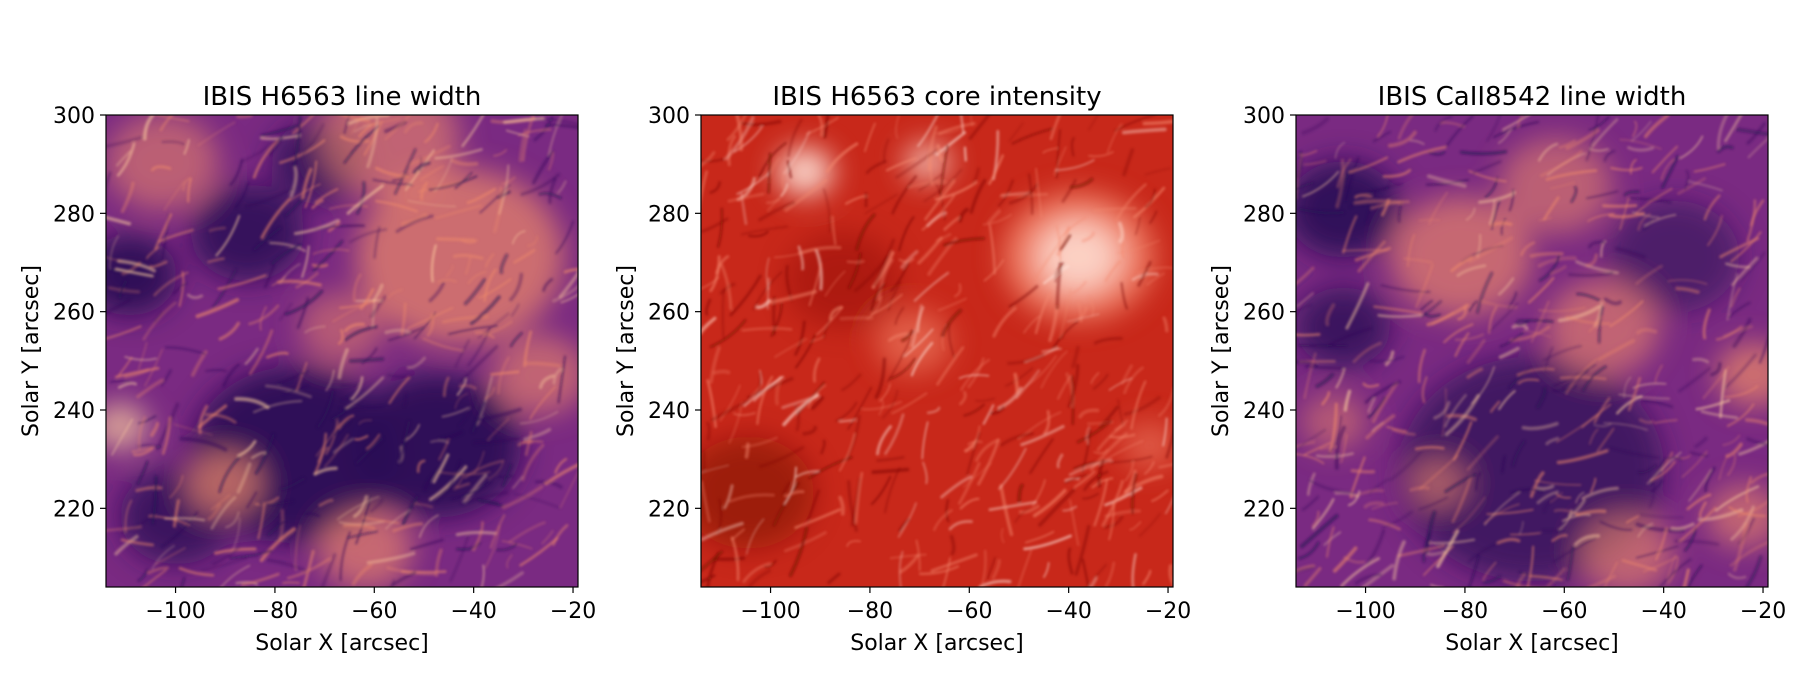 This screenshot has height=700, width=1800. Describe the element at coordinates (374, 611) in the screenshot. I see `x-tick-label: −60` at that location.